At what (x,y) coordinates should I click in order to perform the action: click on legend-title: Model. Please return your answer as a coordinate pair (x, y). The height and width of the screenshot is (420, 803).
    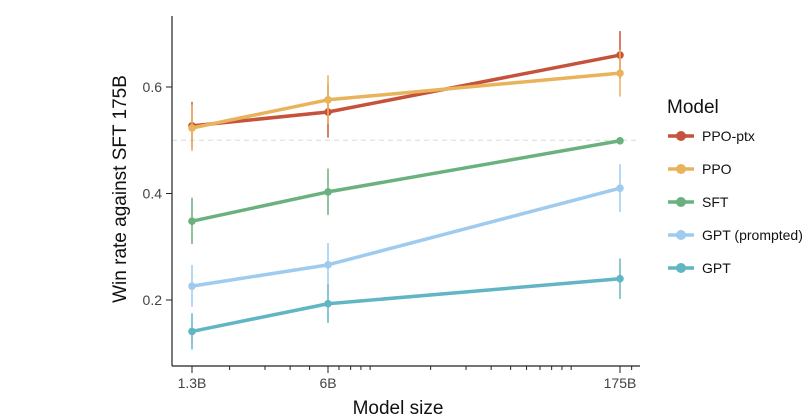
    Looking at the image, I should click on (693, 107).